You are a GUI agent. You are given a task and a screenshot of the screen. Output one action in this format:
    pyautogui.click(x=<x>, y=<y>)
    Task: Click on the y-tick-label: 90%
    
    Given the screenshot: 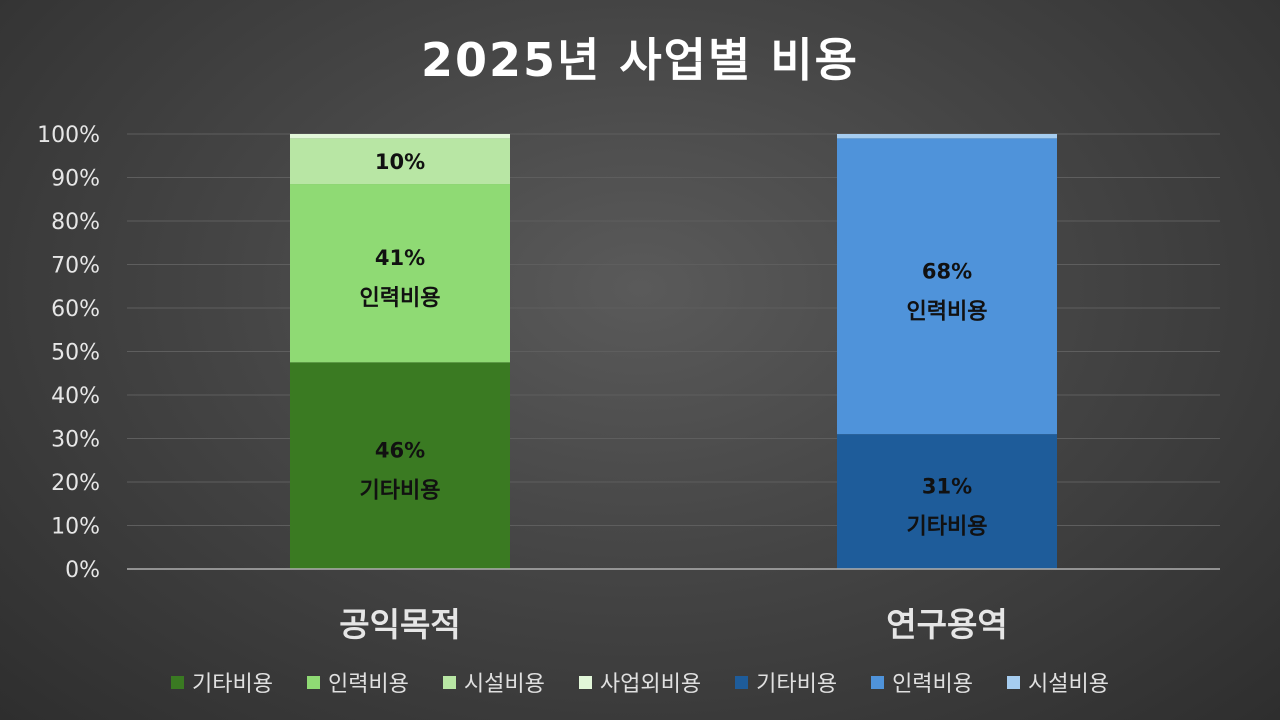 What is the action you would take?
    pyautogui.click(x=75, y=179)
    